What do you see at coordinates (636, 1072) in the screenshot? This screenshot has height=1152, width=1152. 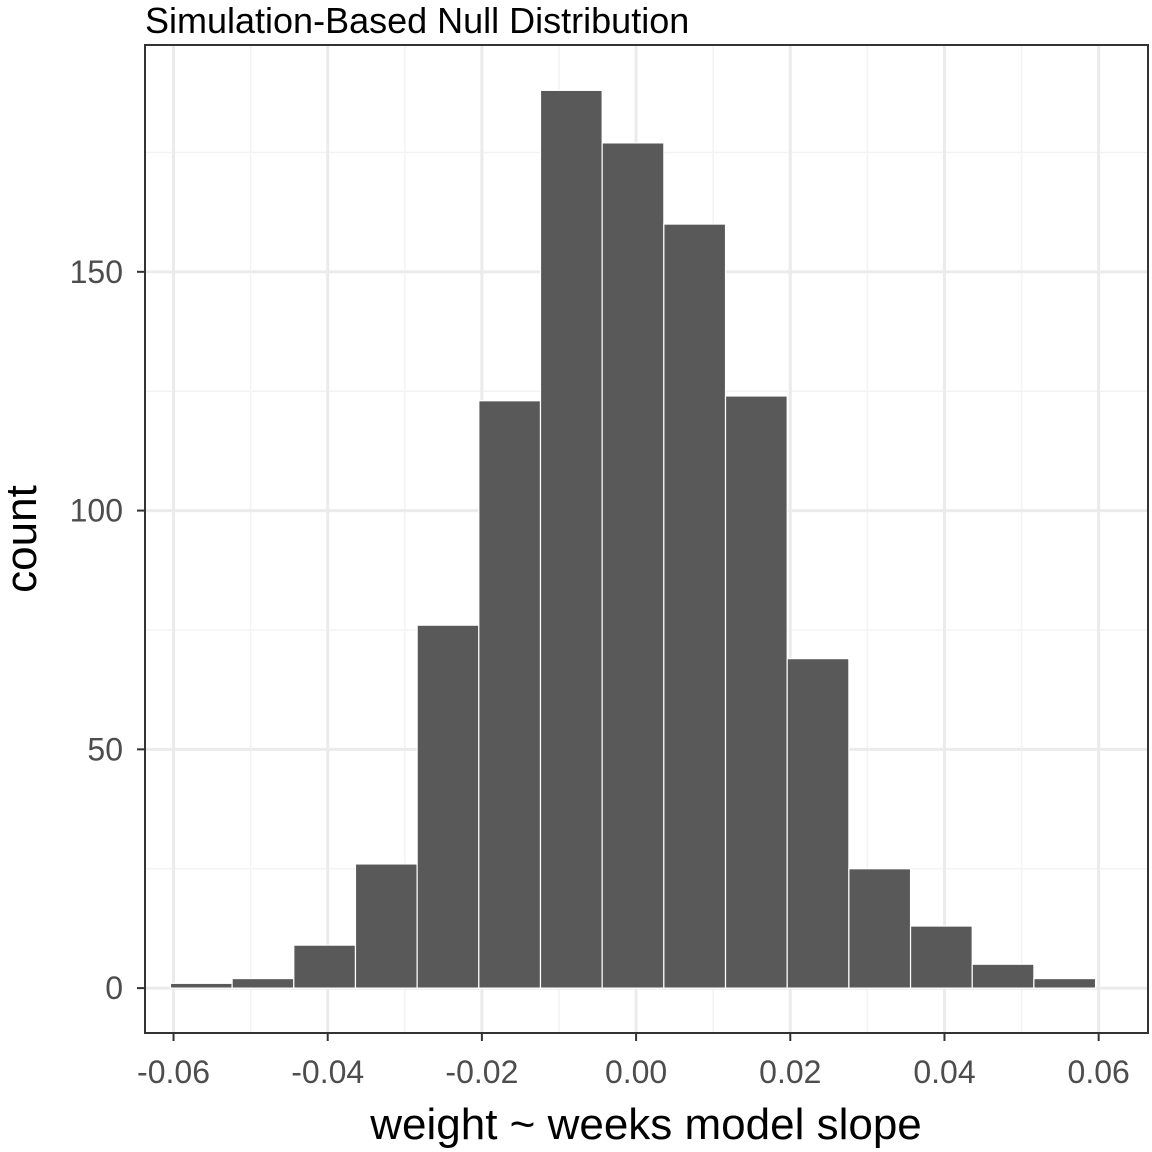 I see `x-tick-label: 0.00` at bounding box center [636, 1072].